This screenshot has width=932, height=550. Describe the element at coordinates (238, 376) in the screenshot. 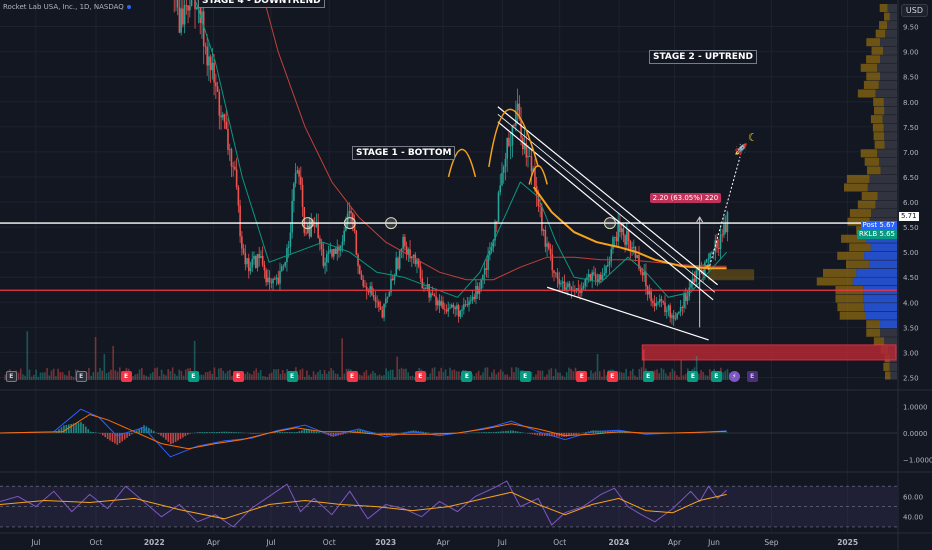

I see `event-marker-4: E` at that location.